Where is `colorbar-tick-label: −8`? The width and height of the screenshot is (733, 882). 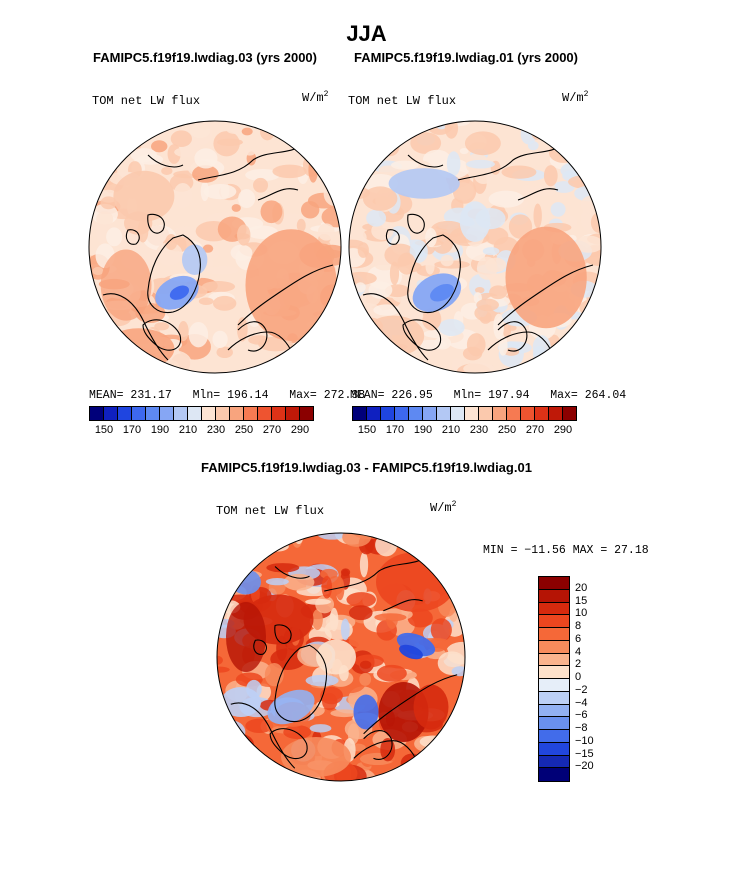
colorbar-tick-label: −8 is located at coordinates (581, 728).